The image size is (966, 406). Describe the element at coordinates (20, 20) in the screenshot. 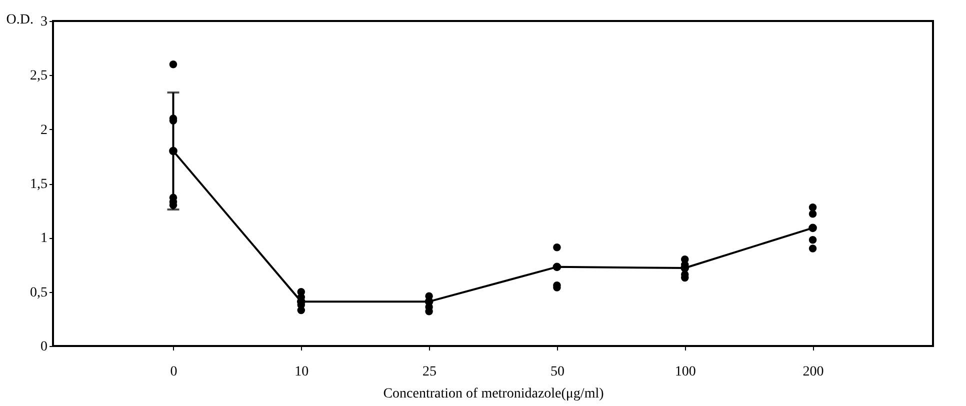

I see `y-axis-title: O.D.` at that location.